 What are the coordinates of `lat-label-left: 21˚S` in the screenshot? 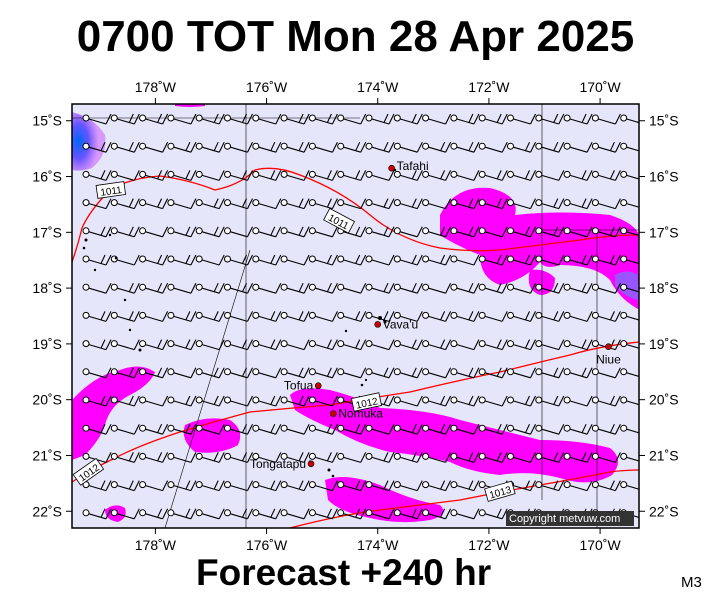 It's located at (47, 455).